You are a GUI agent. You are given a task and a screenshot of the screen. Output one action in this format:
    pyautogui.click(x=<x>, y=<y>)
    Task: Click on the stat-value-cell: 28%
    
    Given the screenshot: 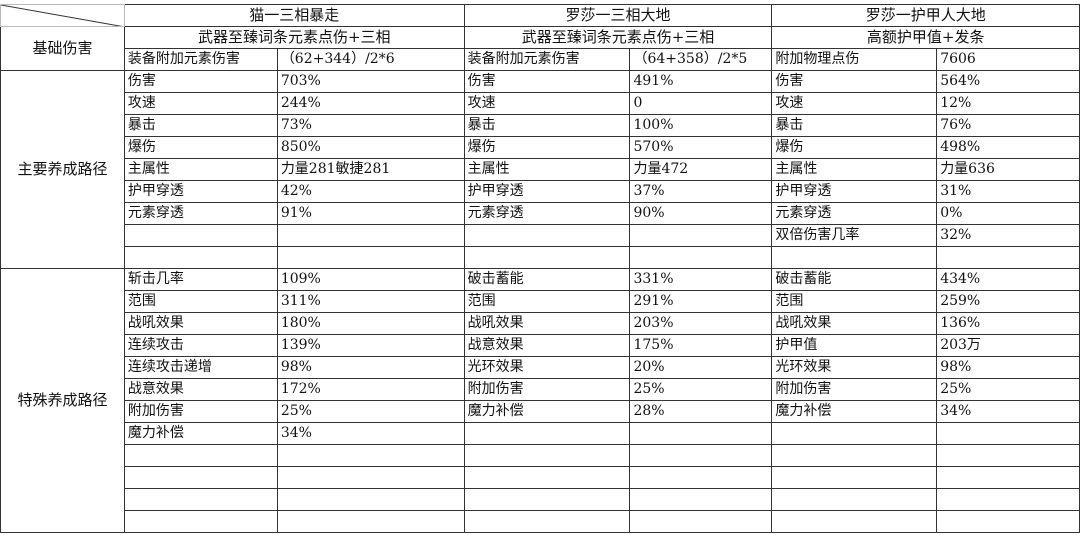 What is the action you would take?
    pyautogui.click(x=701, y=411)
    